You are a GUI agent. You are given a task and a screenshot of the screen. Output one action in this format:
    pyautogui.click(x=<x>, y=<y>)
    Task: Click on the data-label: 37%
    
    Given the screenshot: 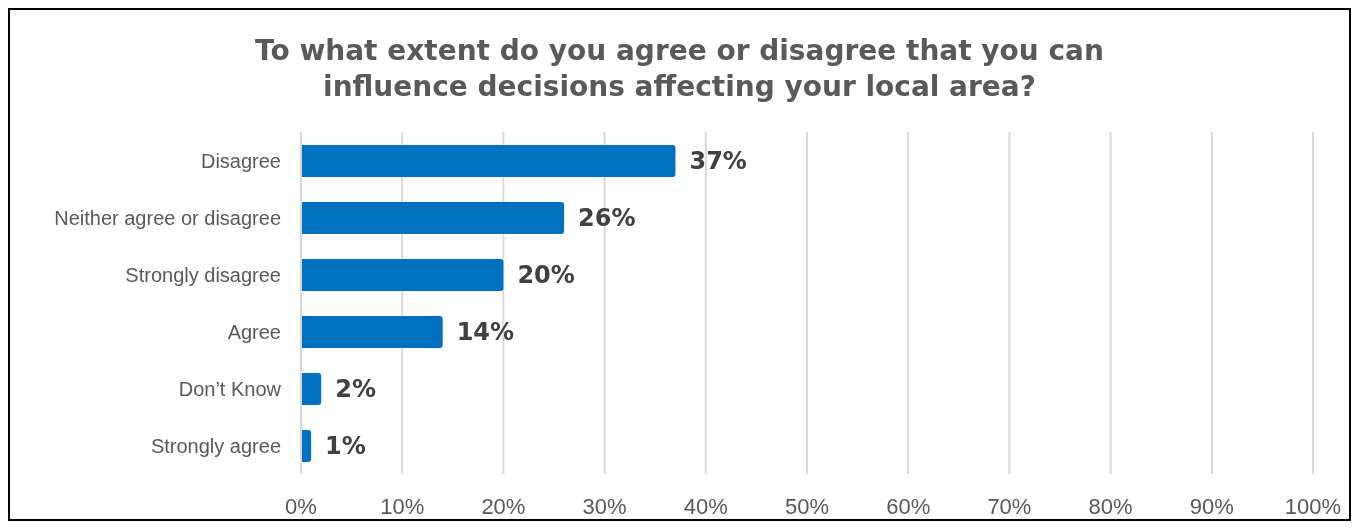 What is the action you would take?
    pyautogui.click(x=718, y=161)
    